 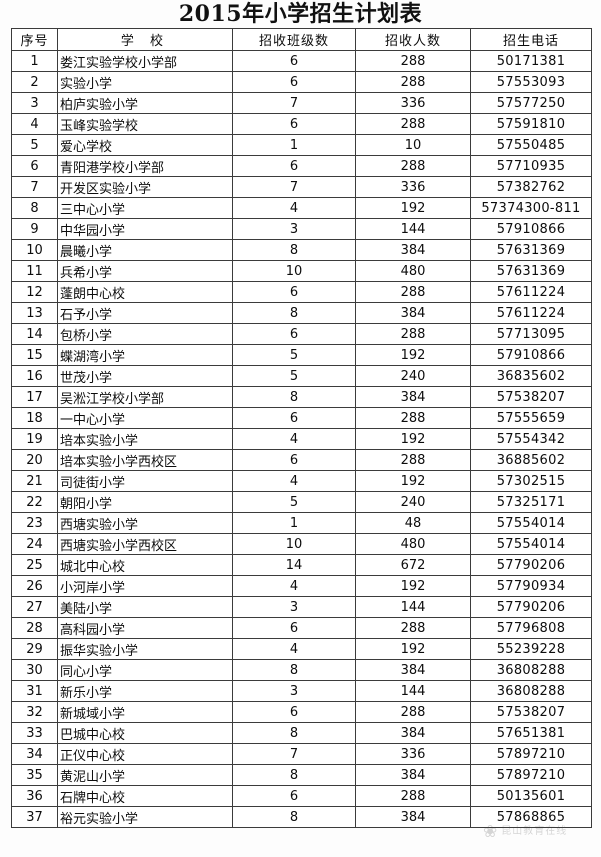 I want to click on cell-phone: 36808288, so click(x=531, y=670).